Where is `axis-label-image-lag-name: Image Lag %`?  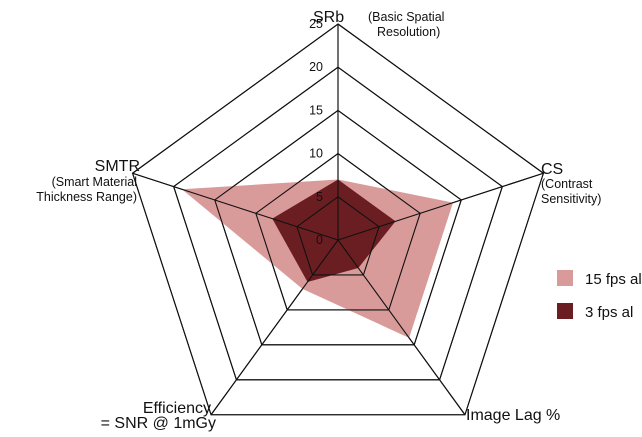
axis-label-image-lag-name: Image Lag % is located at coordinates (513, 415).